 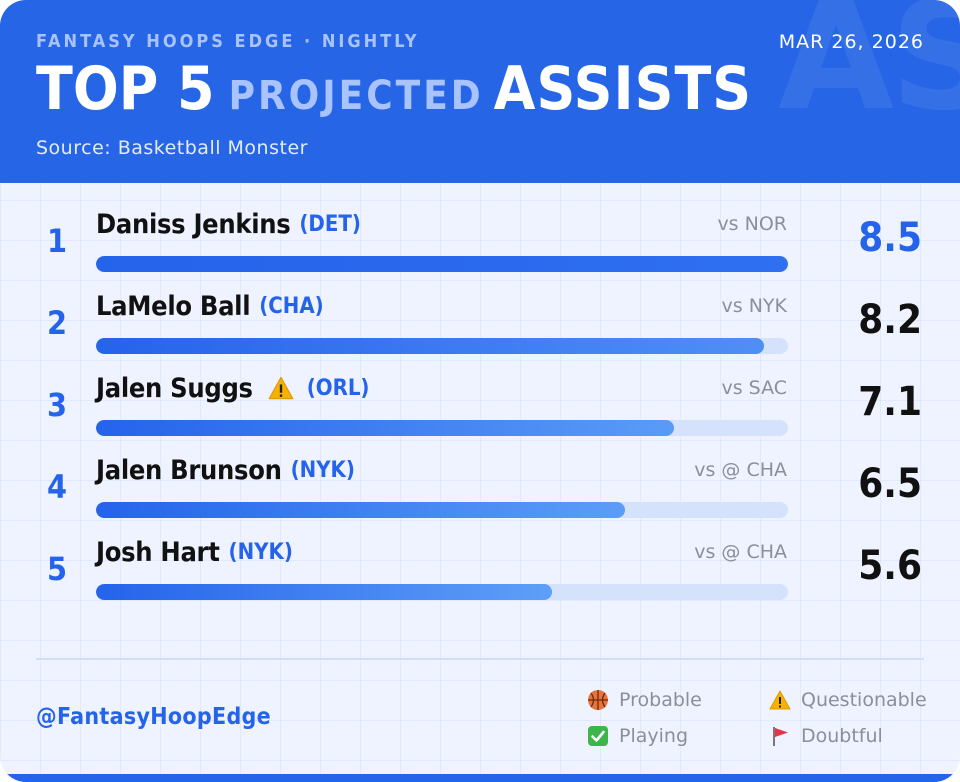 What do you see at coordinates (890, 402) in the screenshot?
I see `value-label: 7.1` at bounding box center [890, 402].